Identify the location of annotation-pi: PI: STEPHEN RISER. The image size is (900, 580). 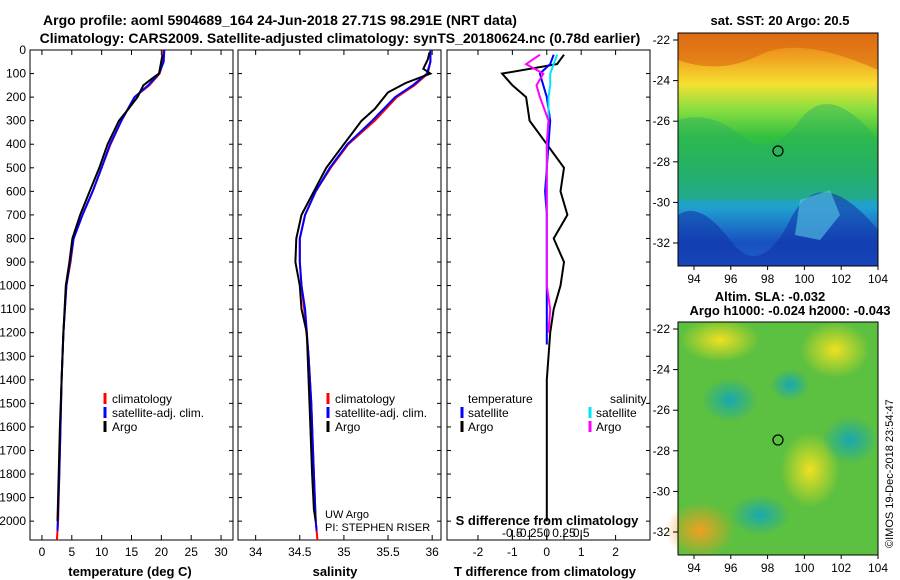
(377, 528).